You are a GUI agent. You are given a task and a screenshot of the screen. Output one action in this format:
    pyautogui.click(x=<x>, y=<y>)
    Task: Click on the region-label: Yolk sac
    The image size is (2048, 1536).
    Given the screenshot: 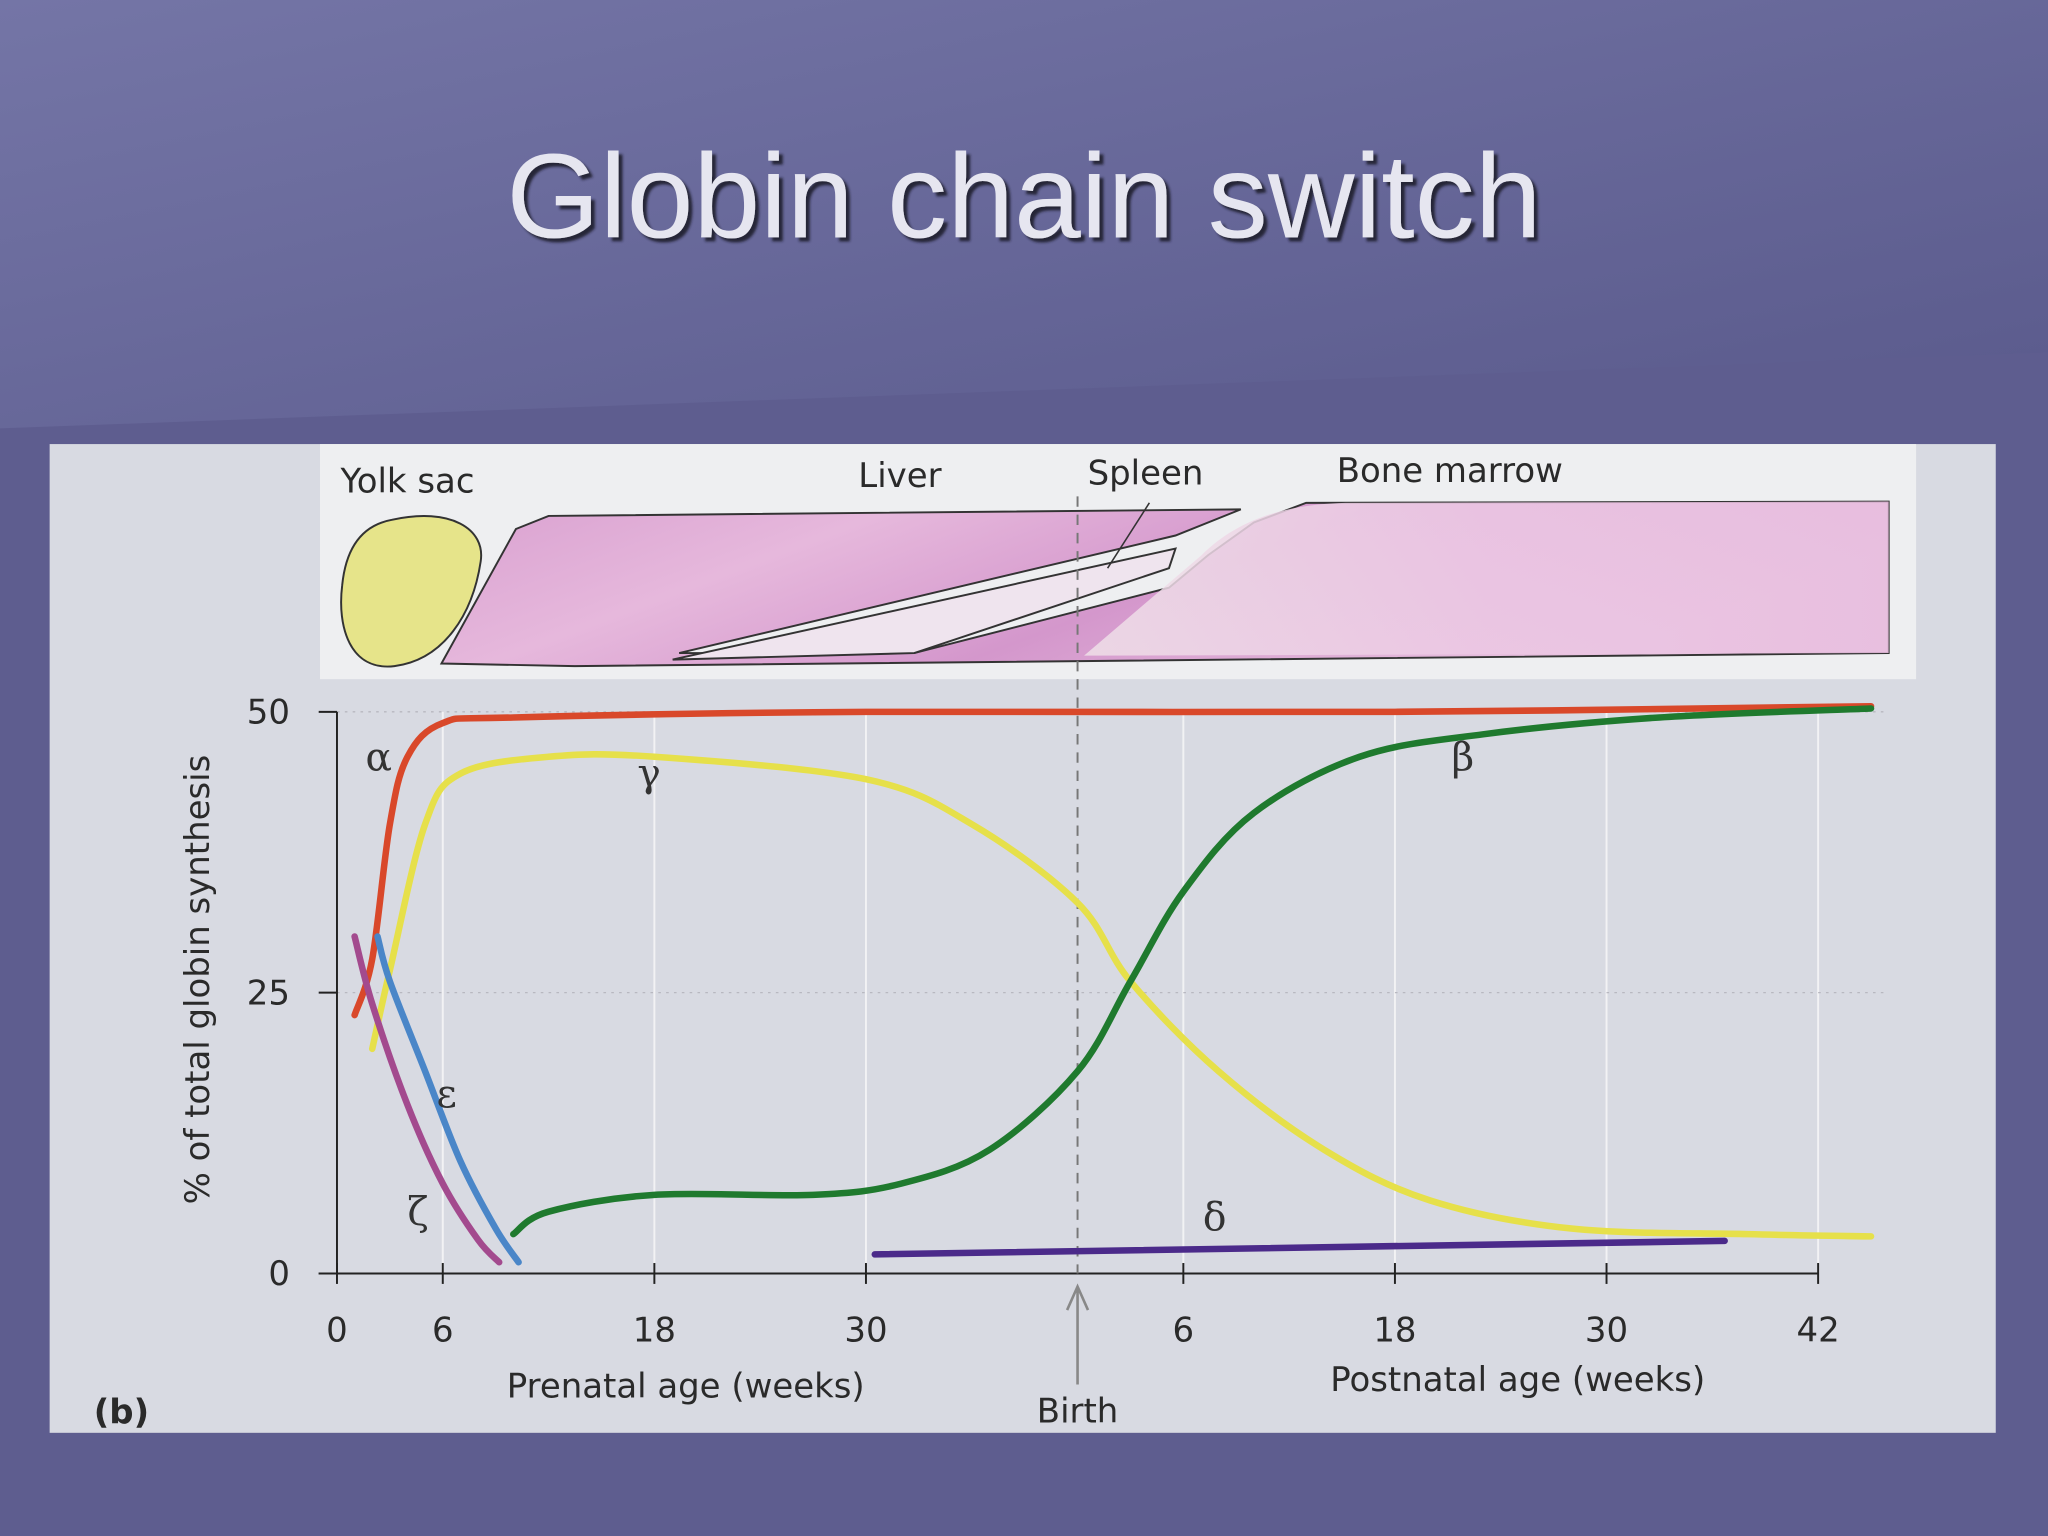 What is the action you would take?
    pyautogui.click(x=407, y=481)
    